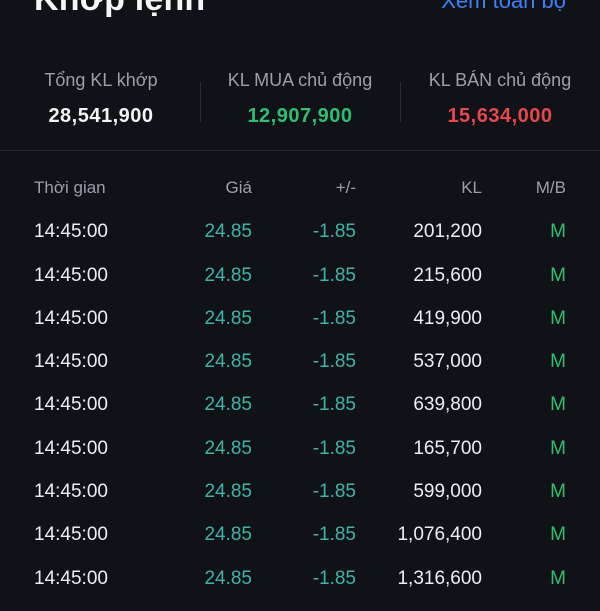  What do you see at coordinates (447, 362) in the screenshot?
I see `cell-volume: 537,000` at bounding box center [447, 362].